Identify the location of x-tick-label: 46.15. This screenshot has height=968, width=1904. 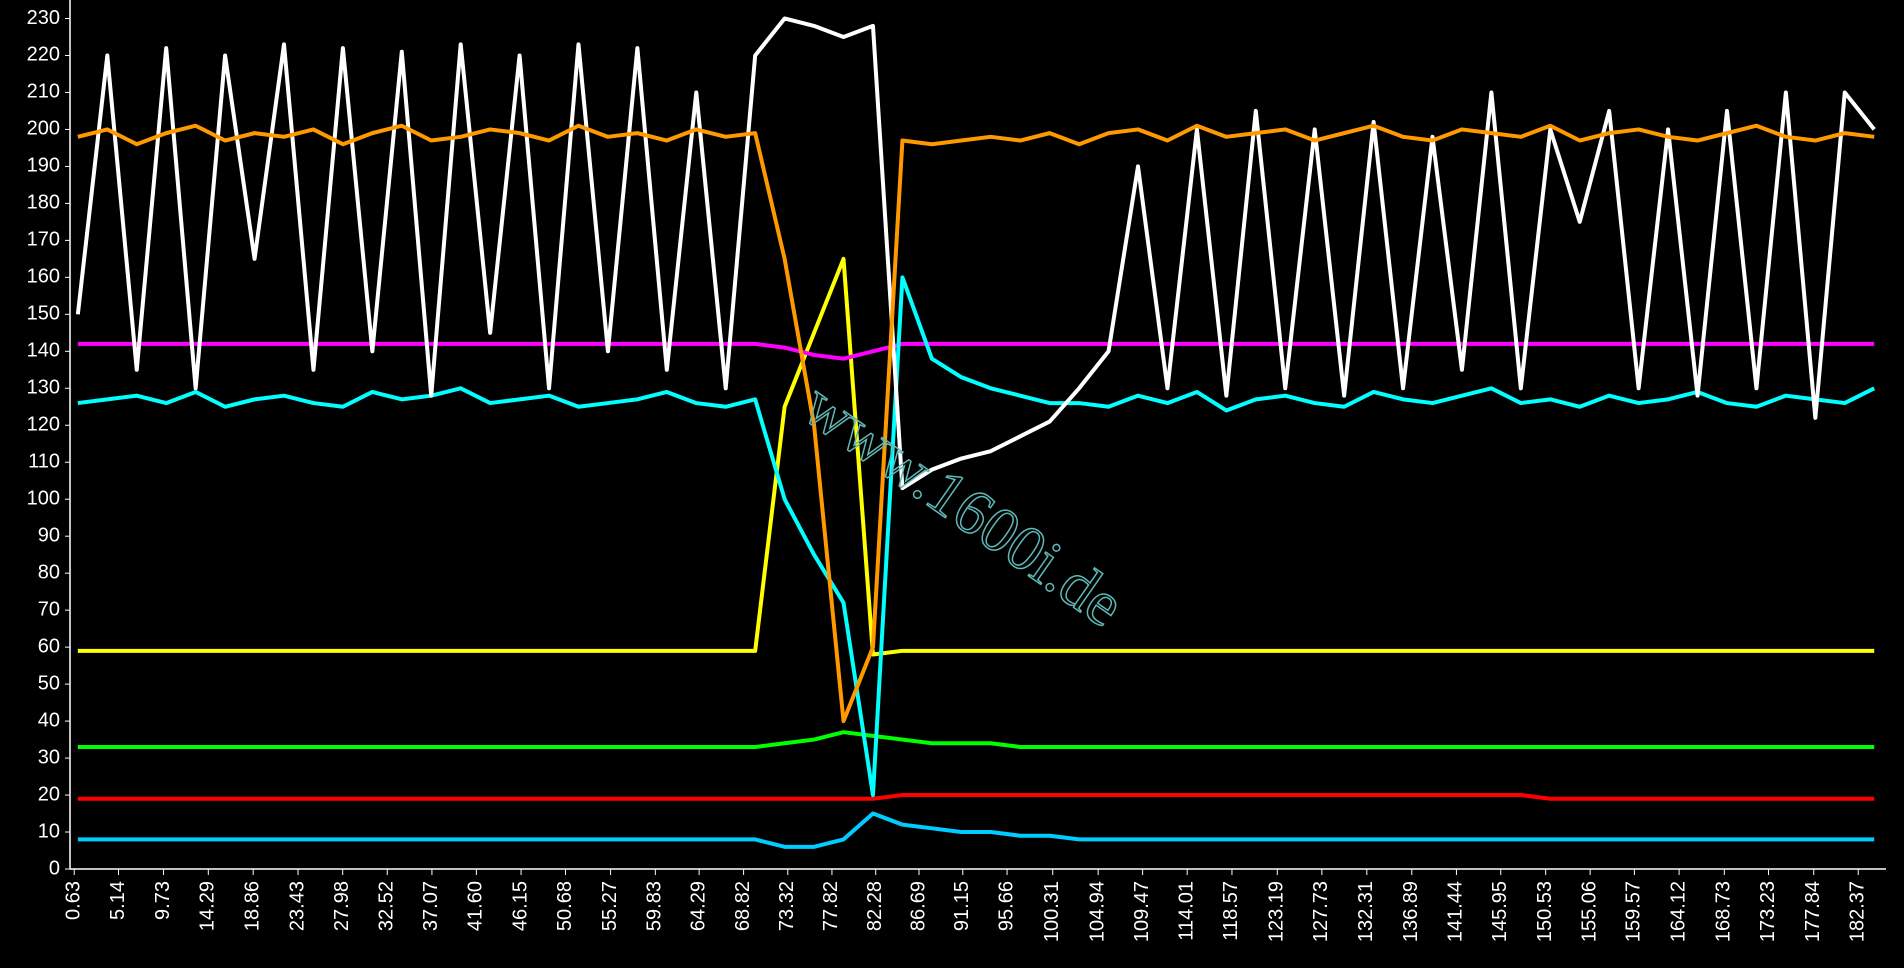
(520, 906).